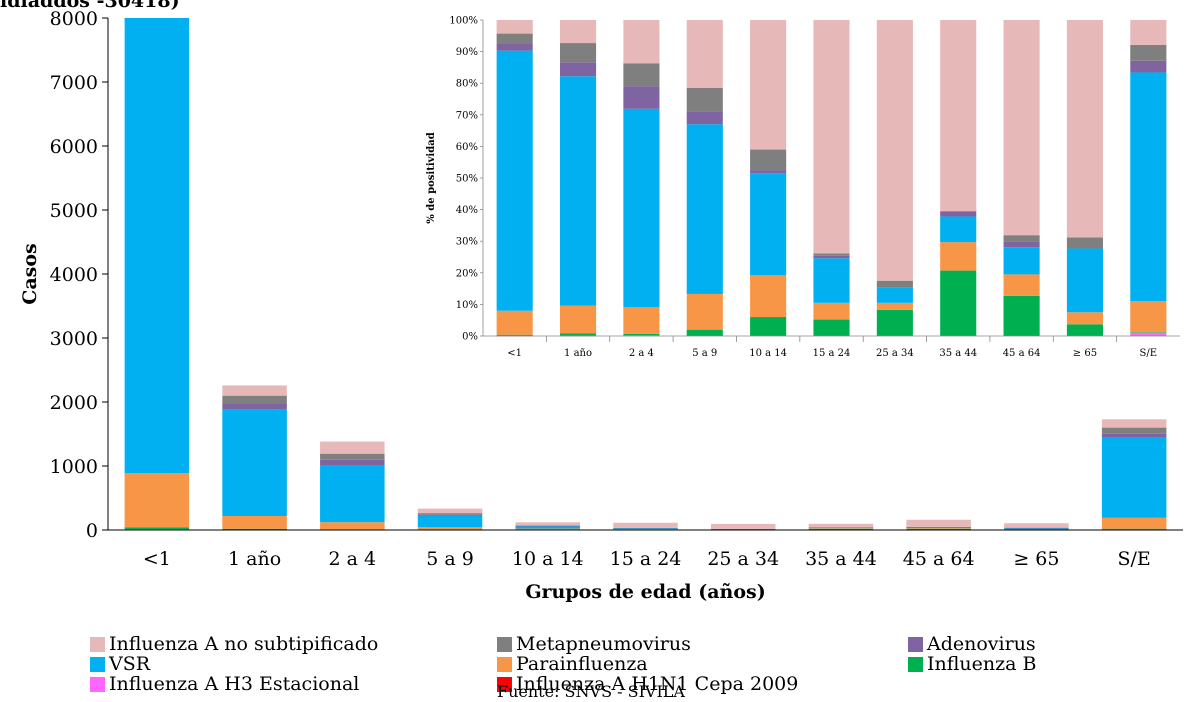 The height and width of the screenshot is (702, 1200). Describe the element at coordinates (450, 559) in the screenshot. I see `x-tick-label: 5 a 9` at that location.